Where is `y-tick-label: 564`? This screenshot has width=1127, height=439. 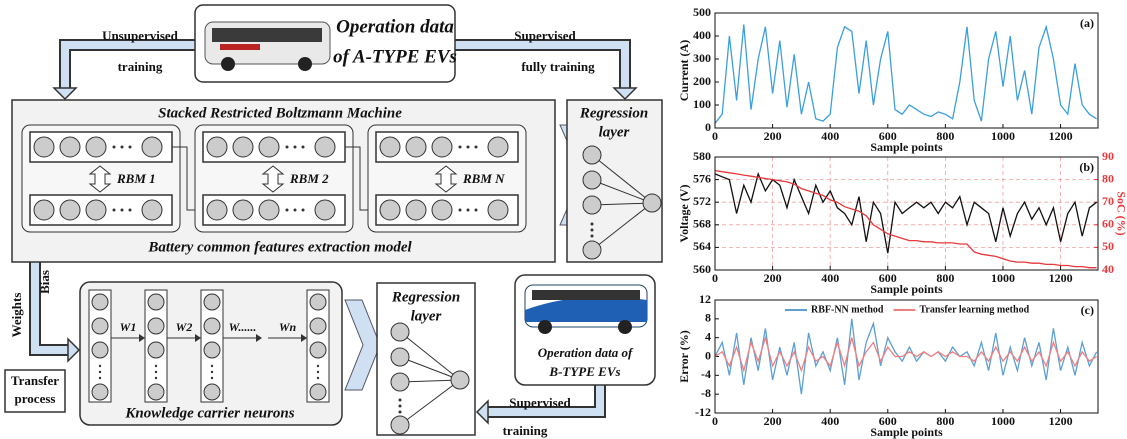 y-tick-label: 564 is located at coordinates (702, 246).